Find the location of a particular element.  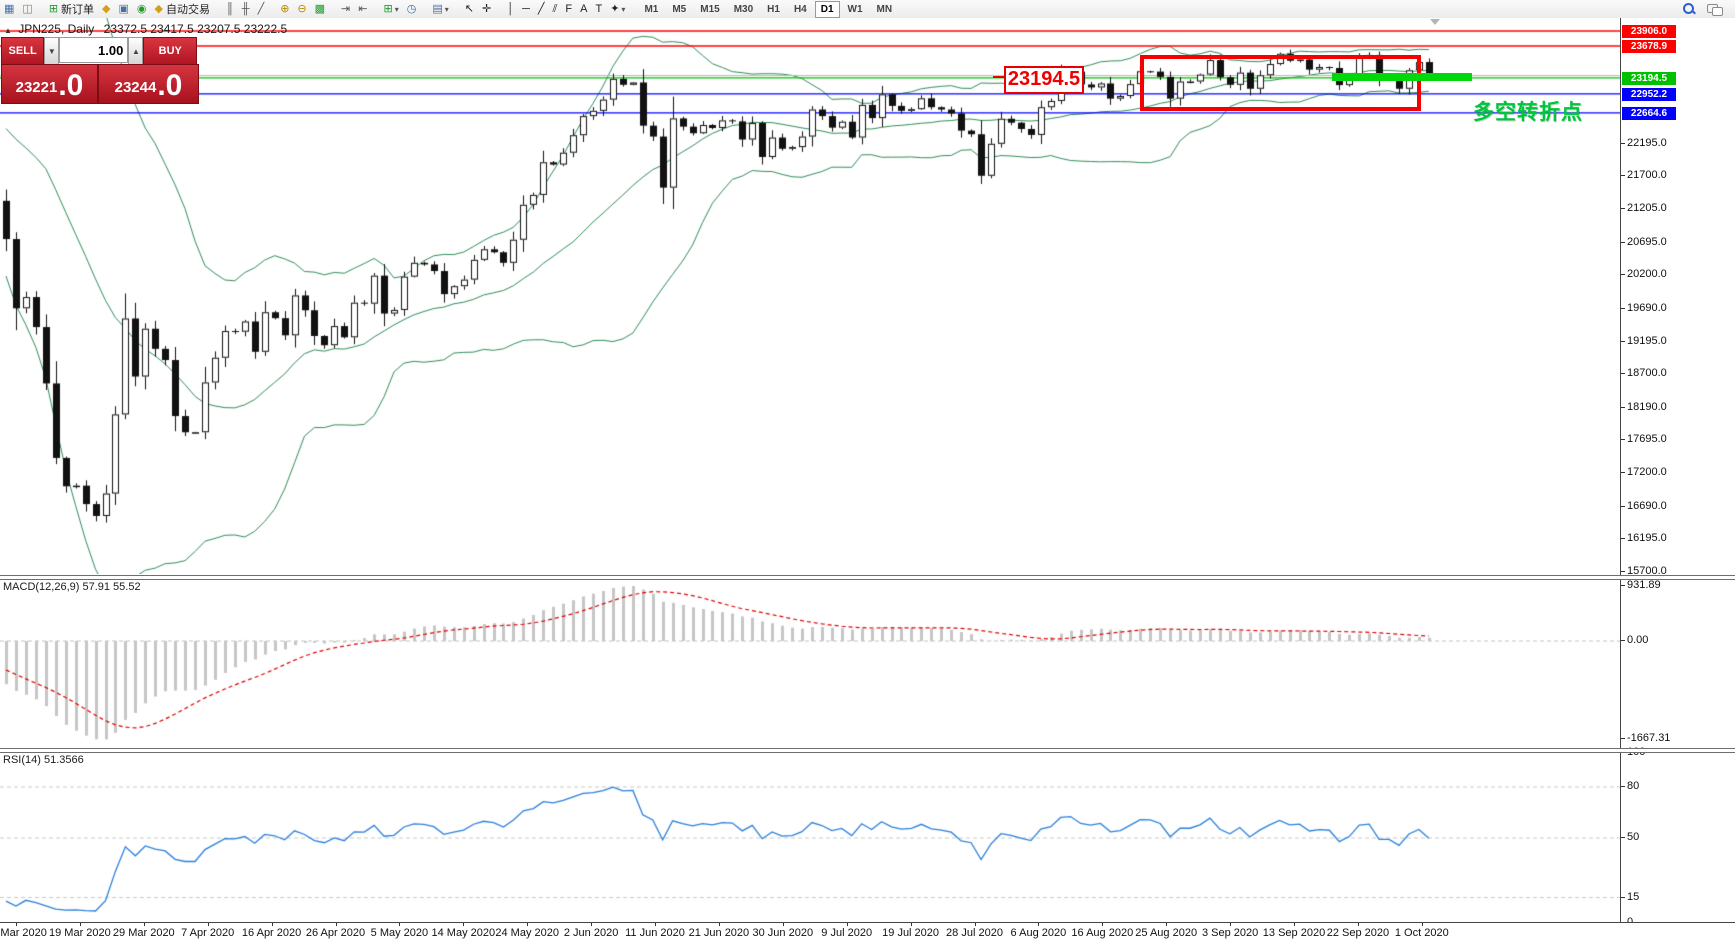

timeframe-m30: M30 is located at coordinates (743, 9).